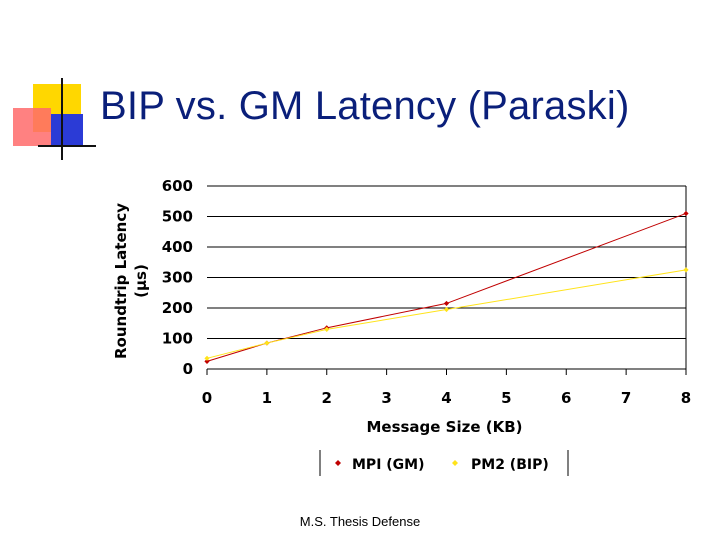 This screenshot has width=720, height=540. I want to click on slide-title: BIP vs. GM Latency (Paraski), so click(365, 106).